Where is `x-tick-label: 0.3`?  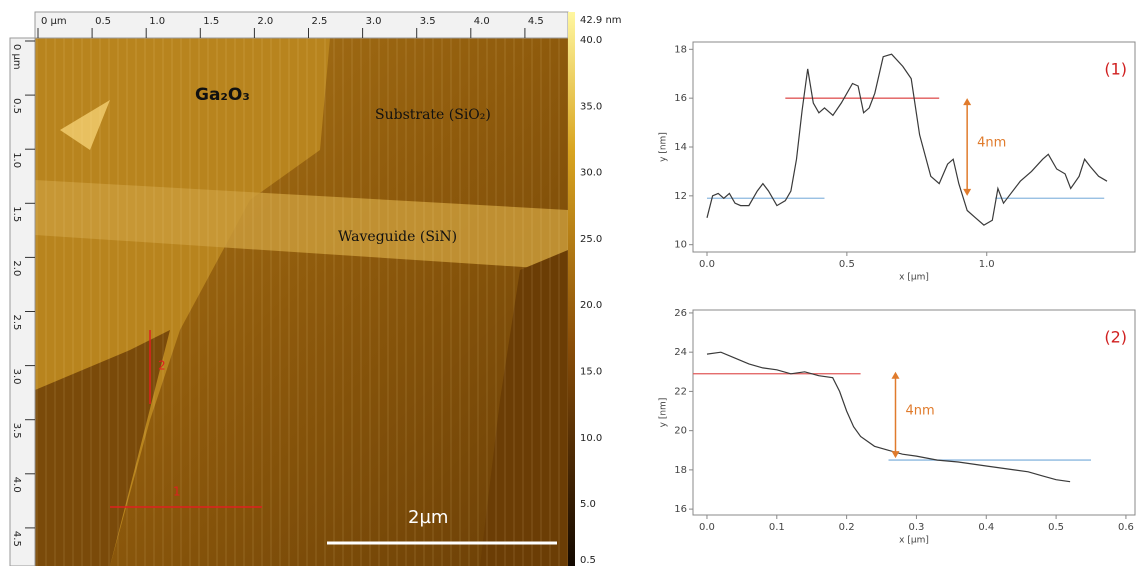
x-tick-label: 0.3 is located at coordinates (916, 527).